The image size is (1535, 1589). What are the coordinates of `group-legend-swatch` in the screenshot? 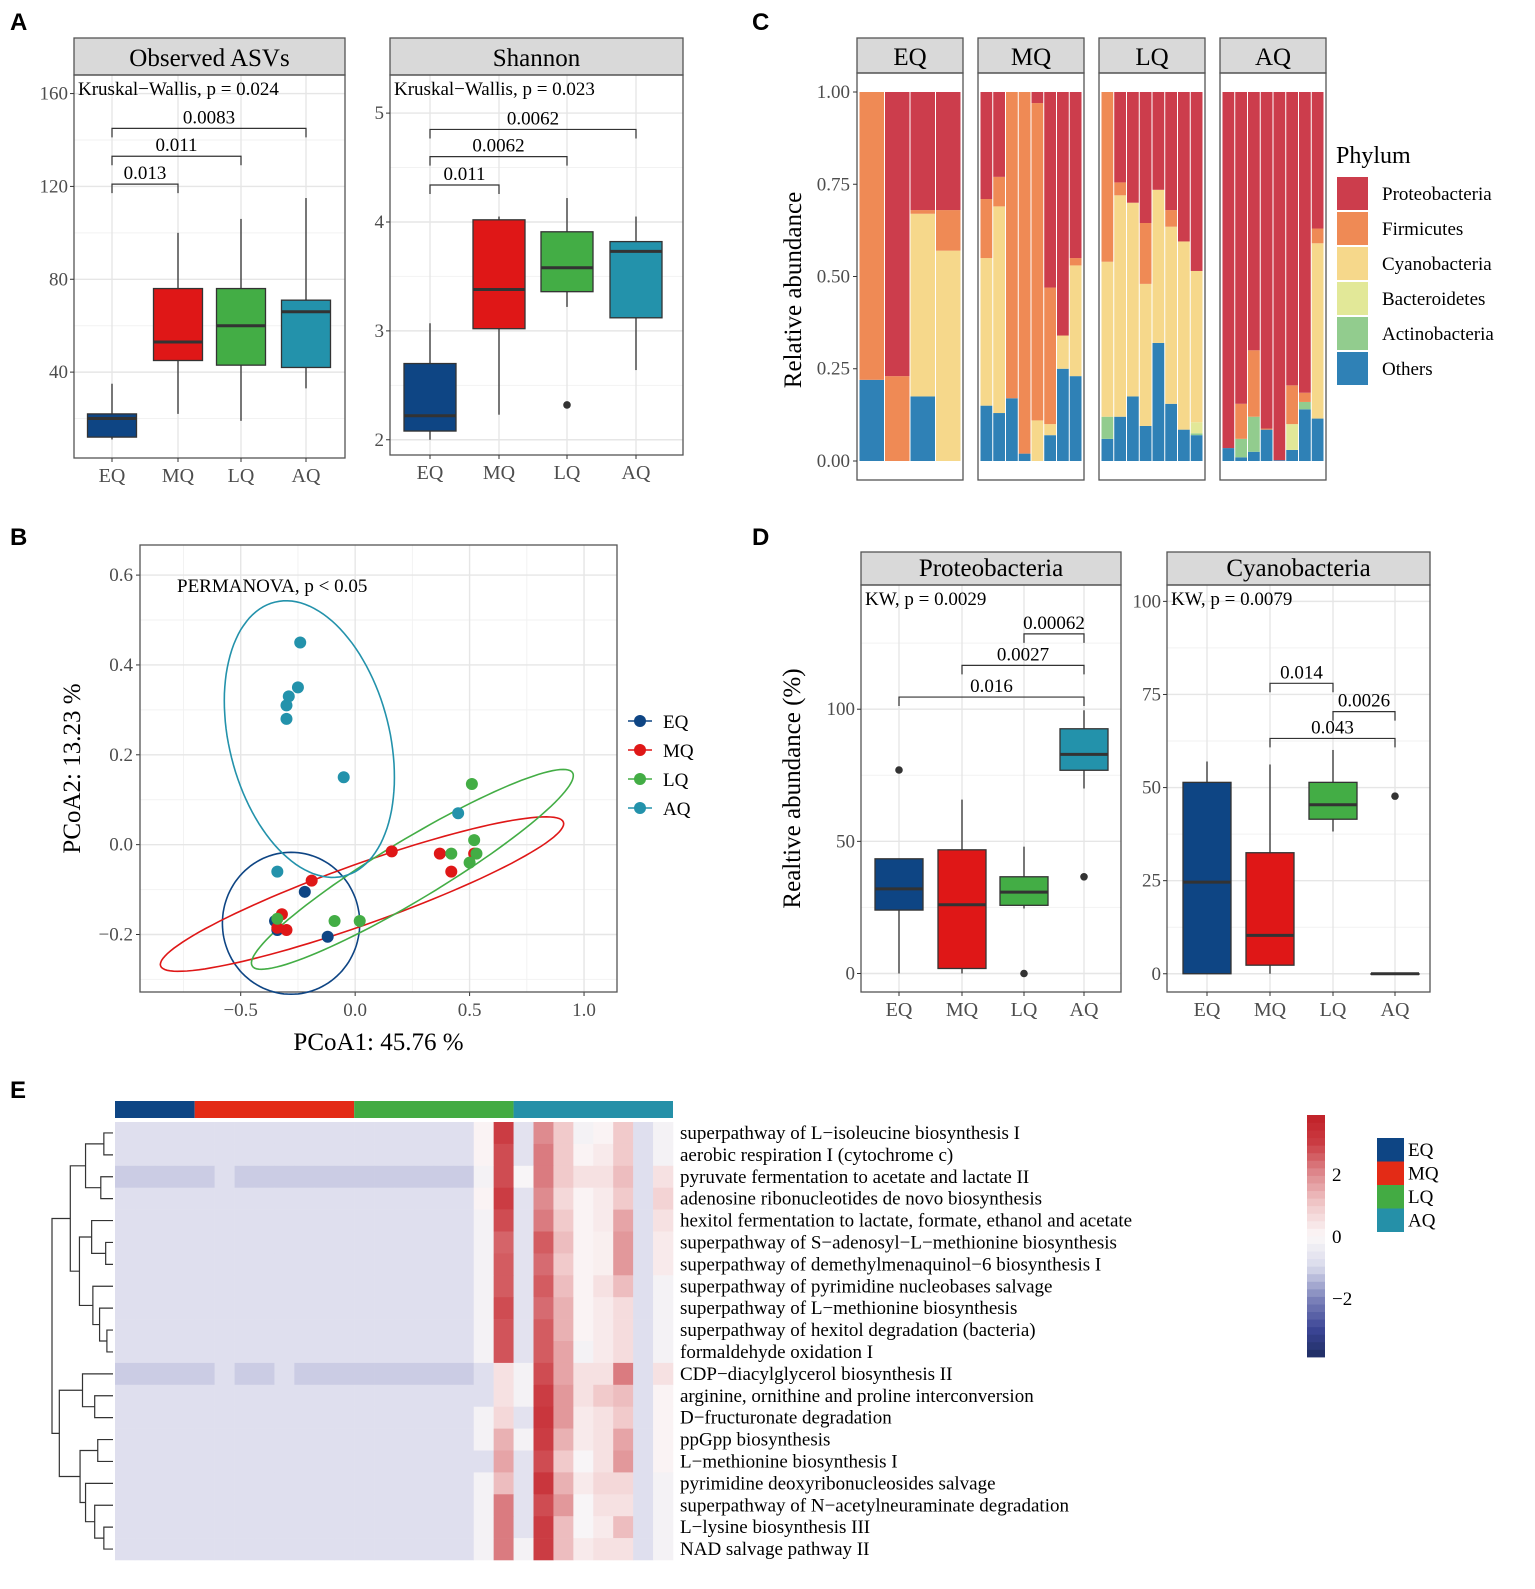 It's located at (1390, 1173).